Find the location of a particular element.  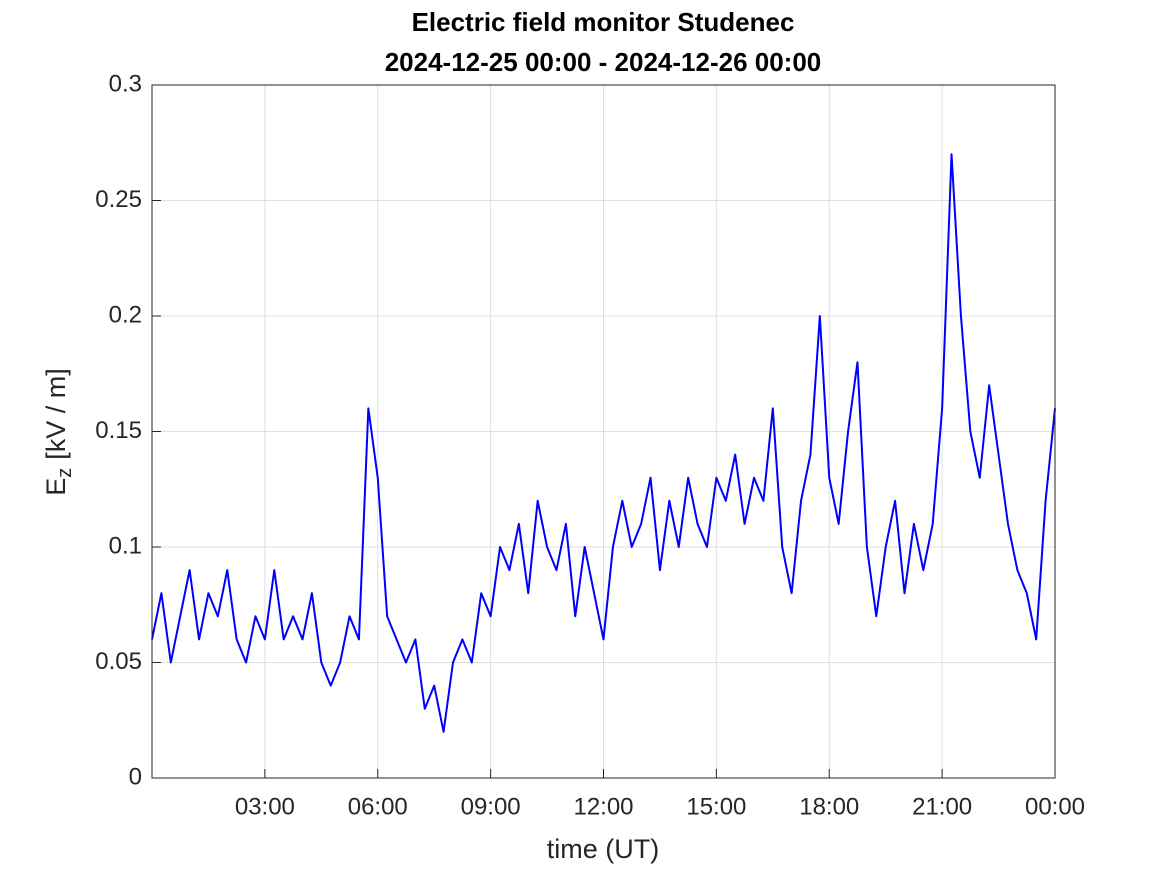

x-tick-label: 21:00 is located at coordinates (942, 806).